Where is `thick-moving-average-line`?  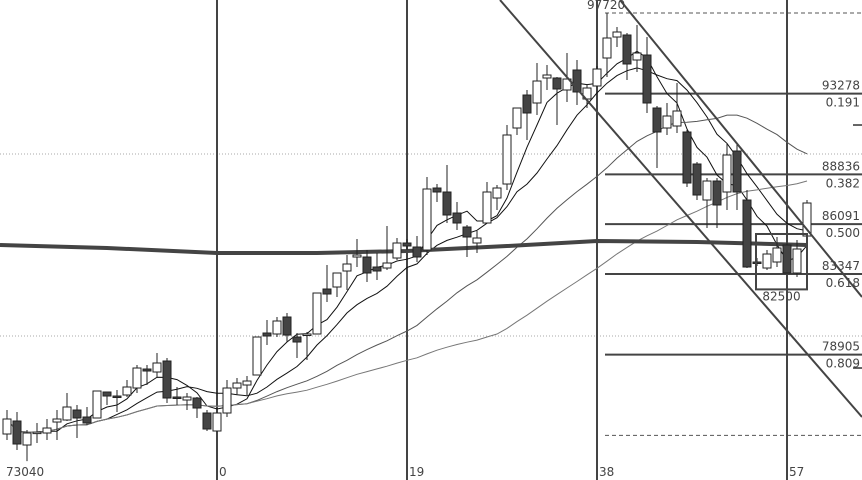
thick-moving-average-line is located at coordinates (404, 246).